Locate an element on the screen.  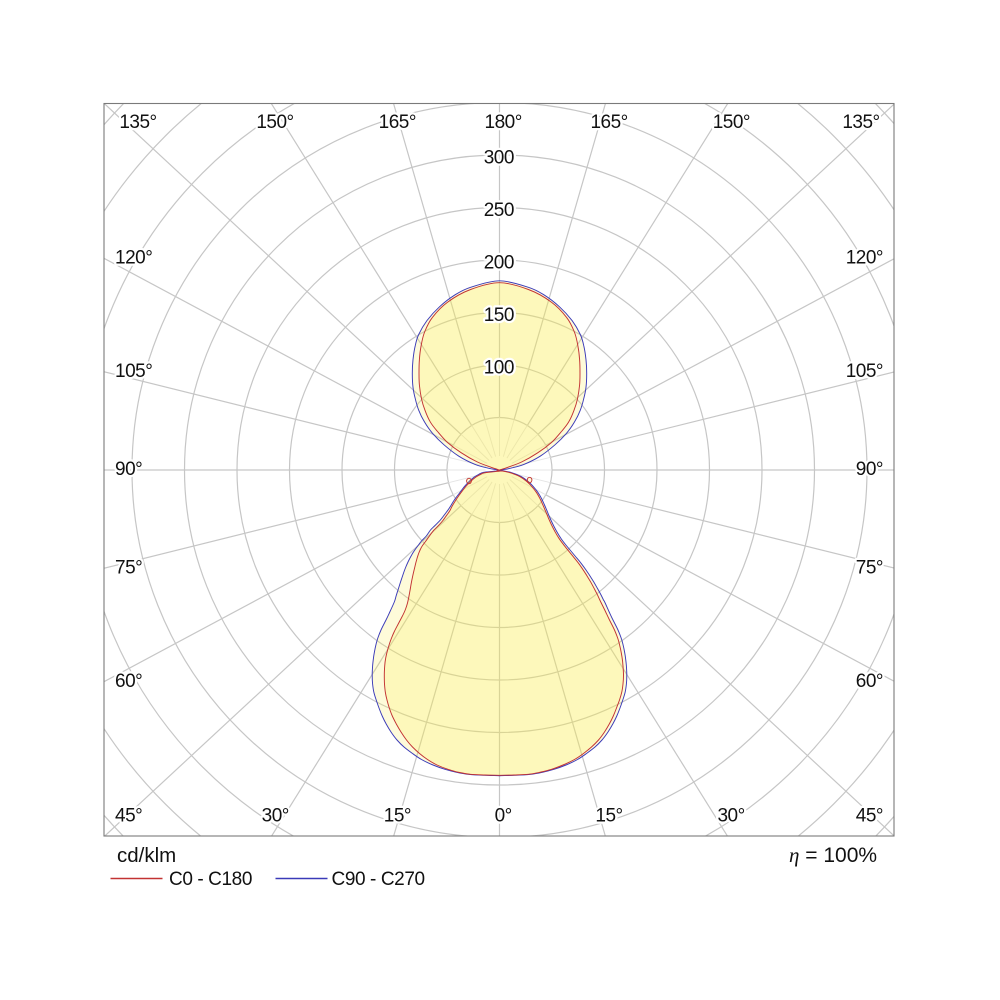
svg-text: C0 - C180 is located at coordinates (210, 879).